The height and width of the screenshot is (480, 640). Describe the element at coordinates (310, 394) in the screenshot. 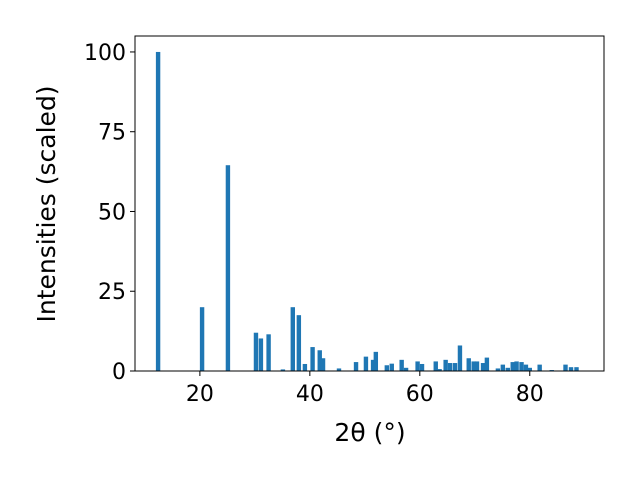

I see `x-tick-label: 40` at that location.